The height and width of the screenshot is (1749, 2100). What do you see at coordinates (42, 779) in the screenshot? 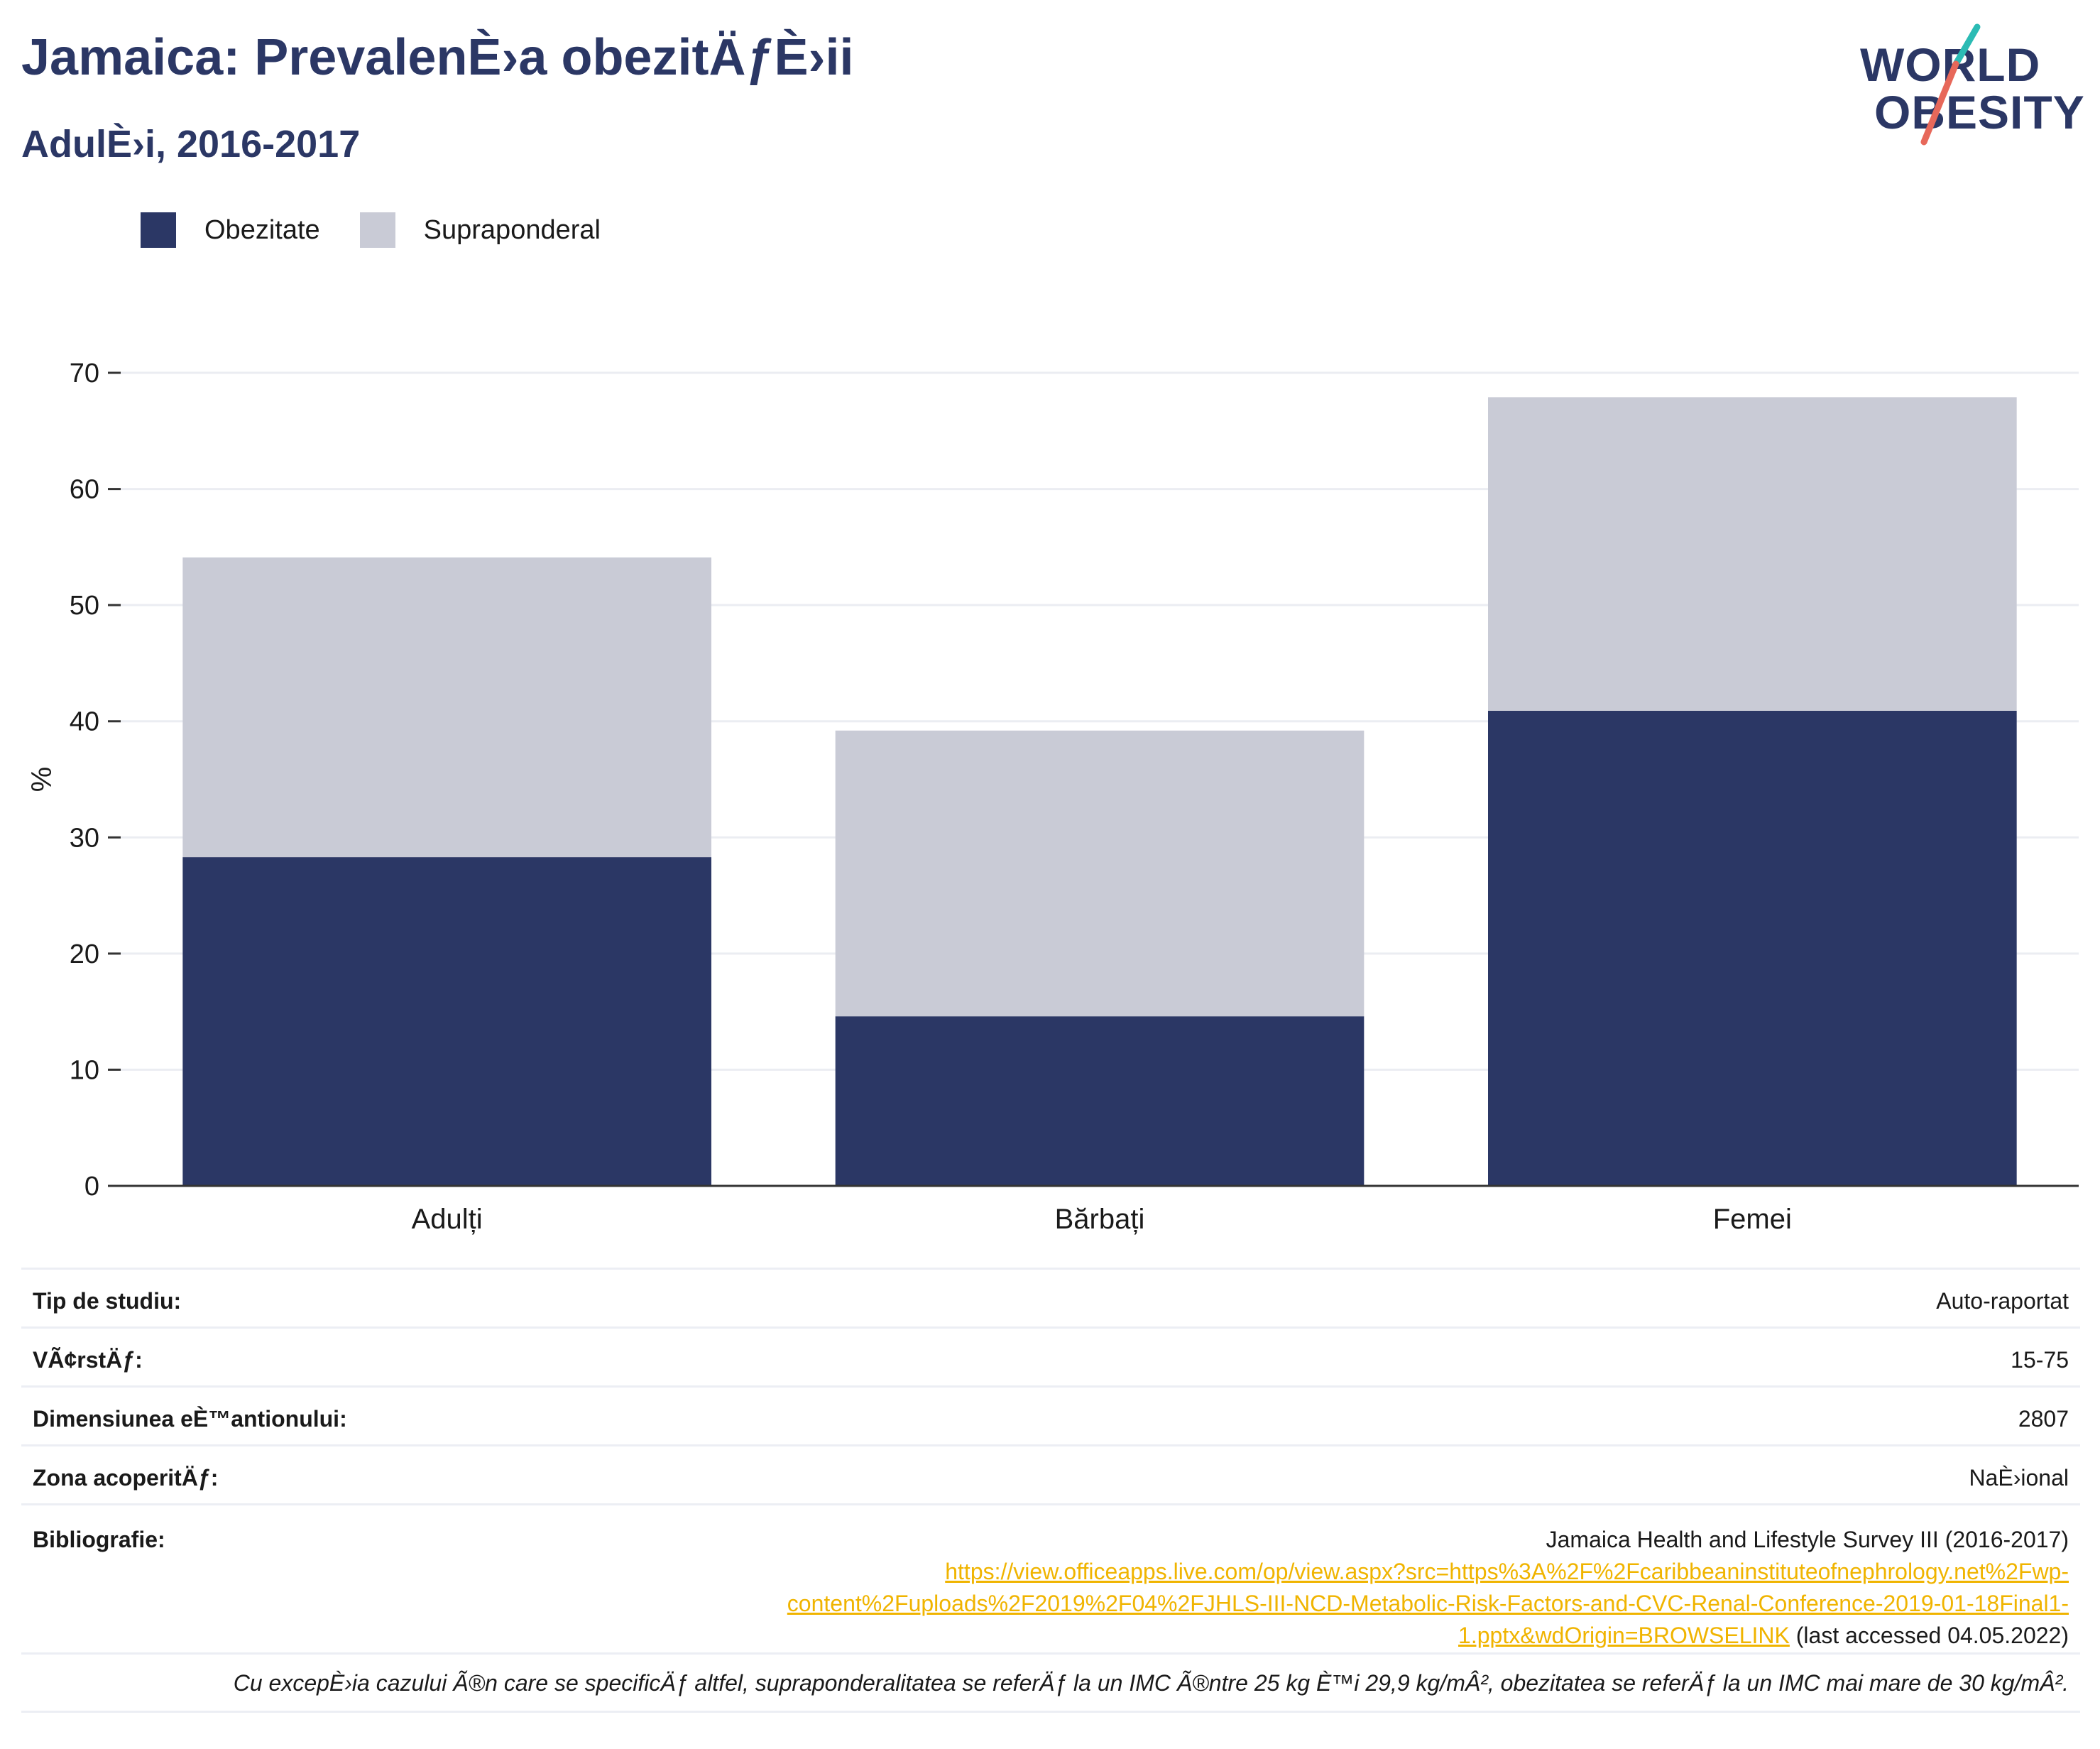
I see `y-axis-label: %` at bounding box center [42, 779].